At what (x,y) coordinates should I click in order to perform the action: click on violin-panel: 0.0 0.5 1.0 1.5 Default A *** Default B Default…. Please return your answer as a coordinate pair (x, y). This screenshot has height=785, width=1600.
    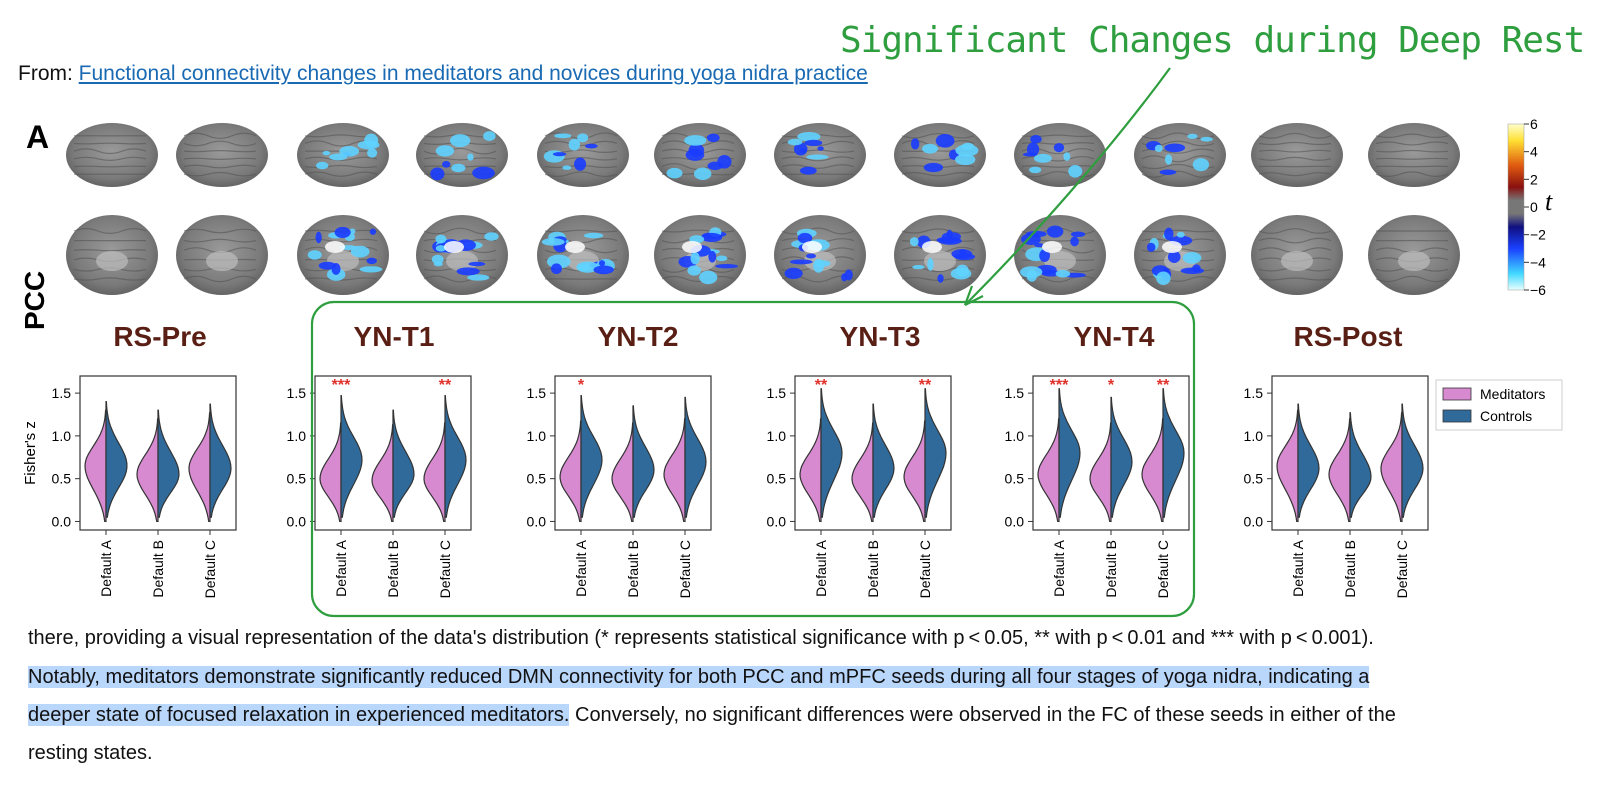
    Looking at the image, I should click on (379, 486).